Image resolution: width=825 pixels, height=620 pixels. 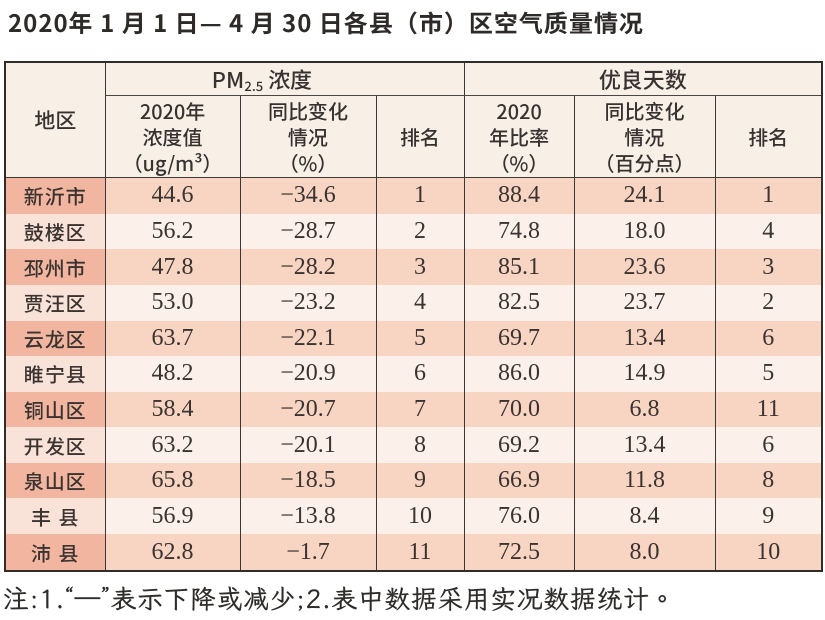 What do you see at coordinates (55, 267) in the screenshot?
I see `region-cell: 邳州市` at bounding box center [55, 267].